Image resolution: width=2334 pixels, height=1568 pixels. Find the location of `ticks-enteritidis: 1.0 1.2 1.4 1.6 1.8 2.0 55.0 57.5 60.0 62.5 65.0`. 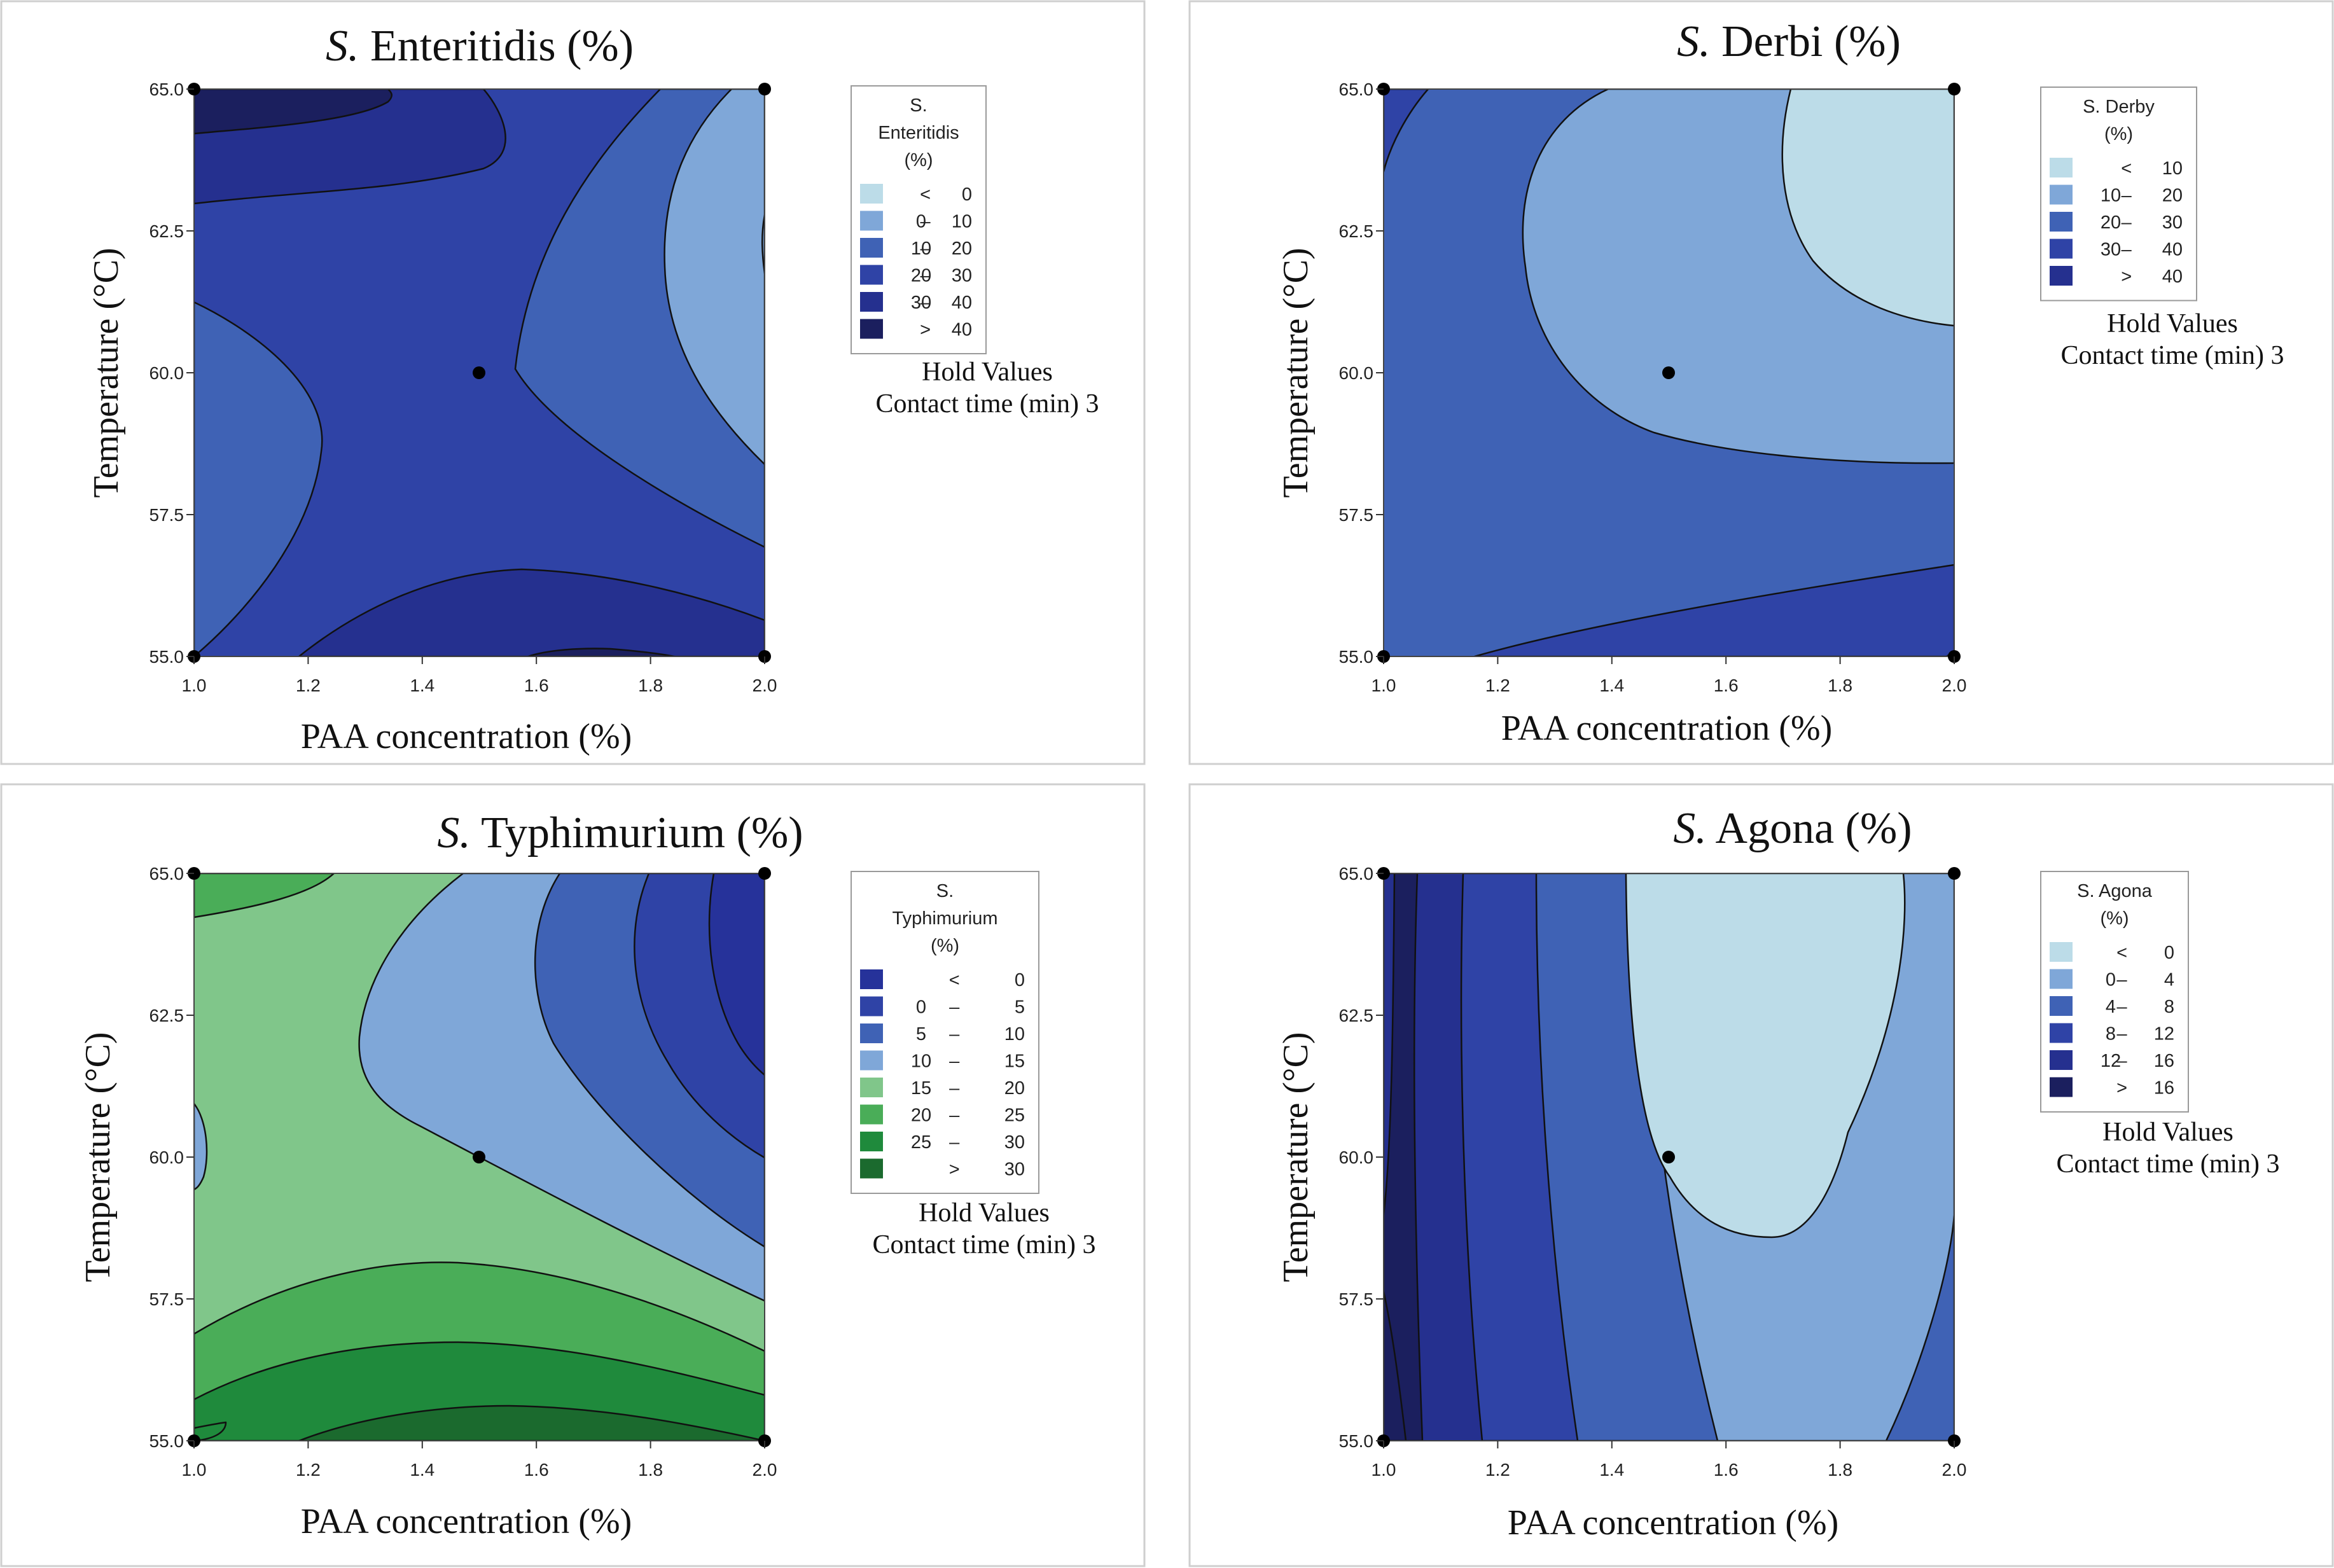

ticks-enteritidis: 1.0 1.2 1.4 1.6 1.8 2.0 55.0 57.5 60.0 62.5 65.0 is located at coordinates (463, 387).